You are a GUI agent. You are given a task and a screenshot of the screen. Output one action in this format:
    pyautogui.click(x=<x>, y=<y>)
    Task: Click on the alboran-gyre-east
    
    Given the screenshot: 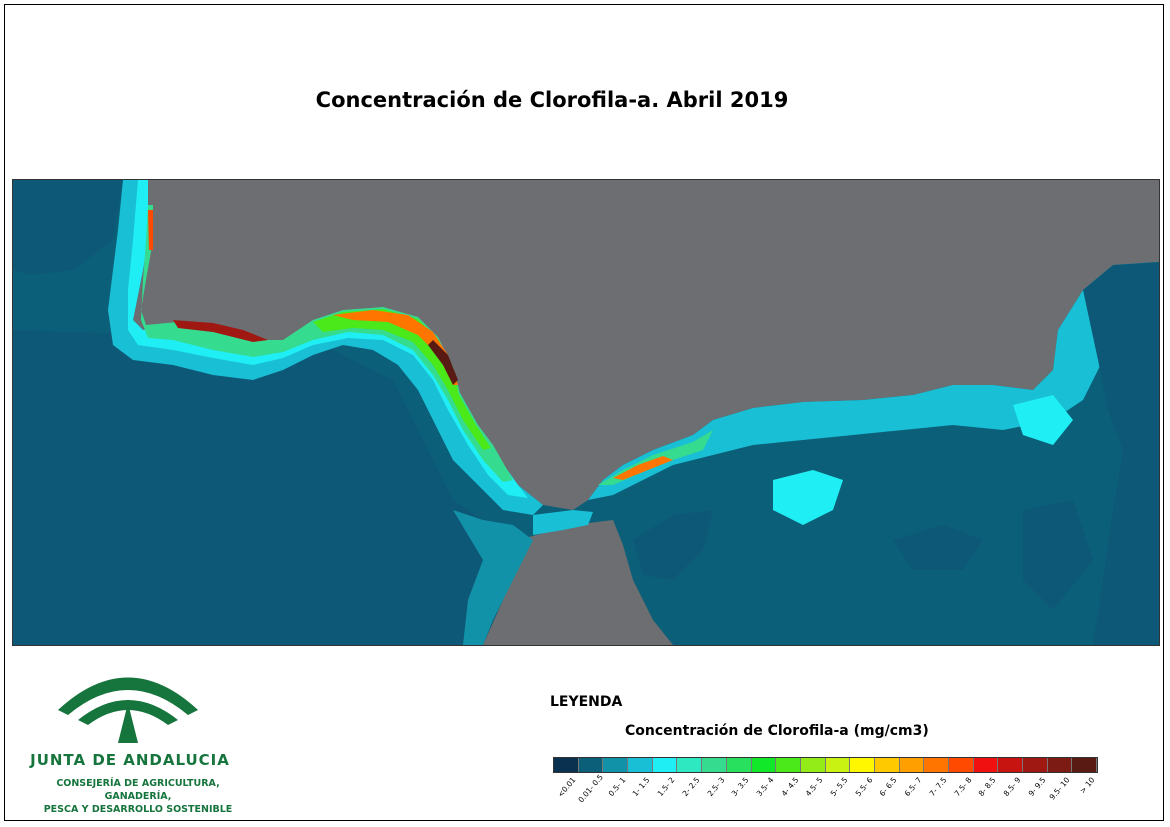 What is the action you would take?
    pyautogui.click(x=1058, y=555)
    